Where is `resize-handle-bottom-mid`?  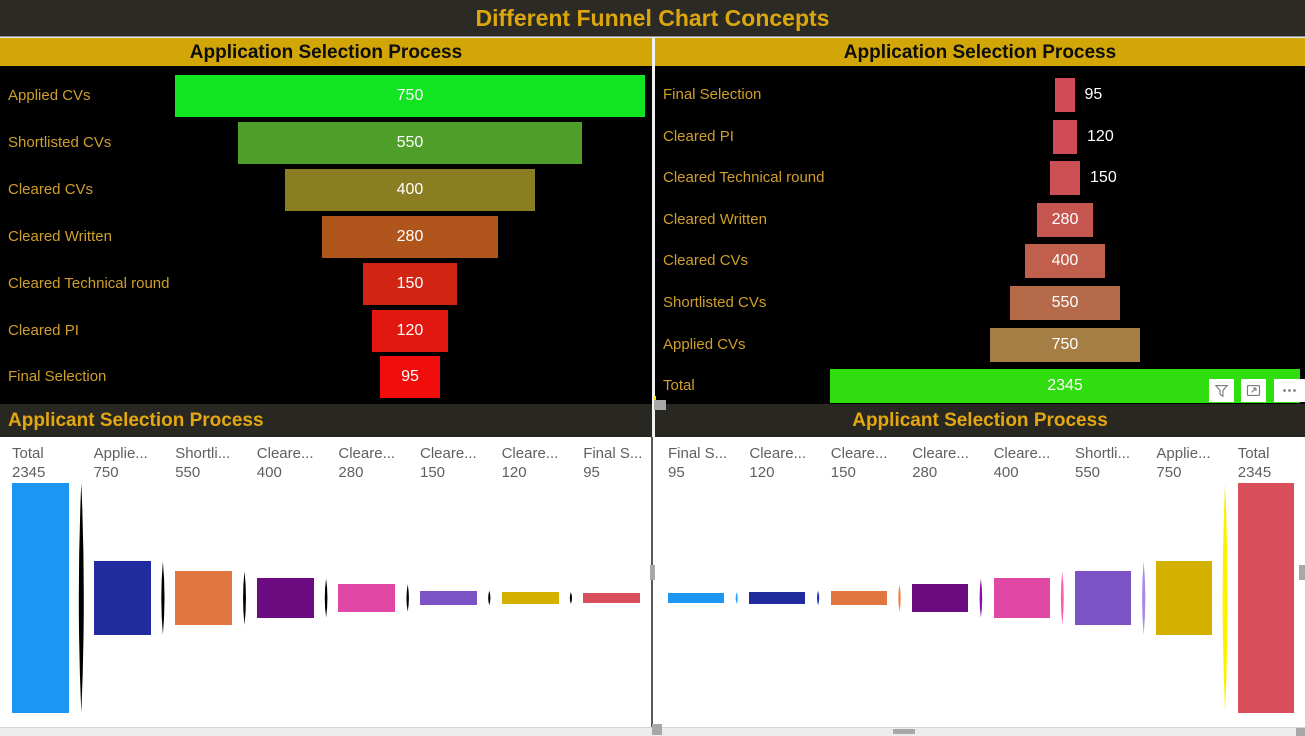 resize-handle-bottom-mid is located at coordinates (904, 731).